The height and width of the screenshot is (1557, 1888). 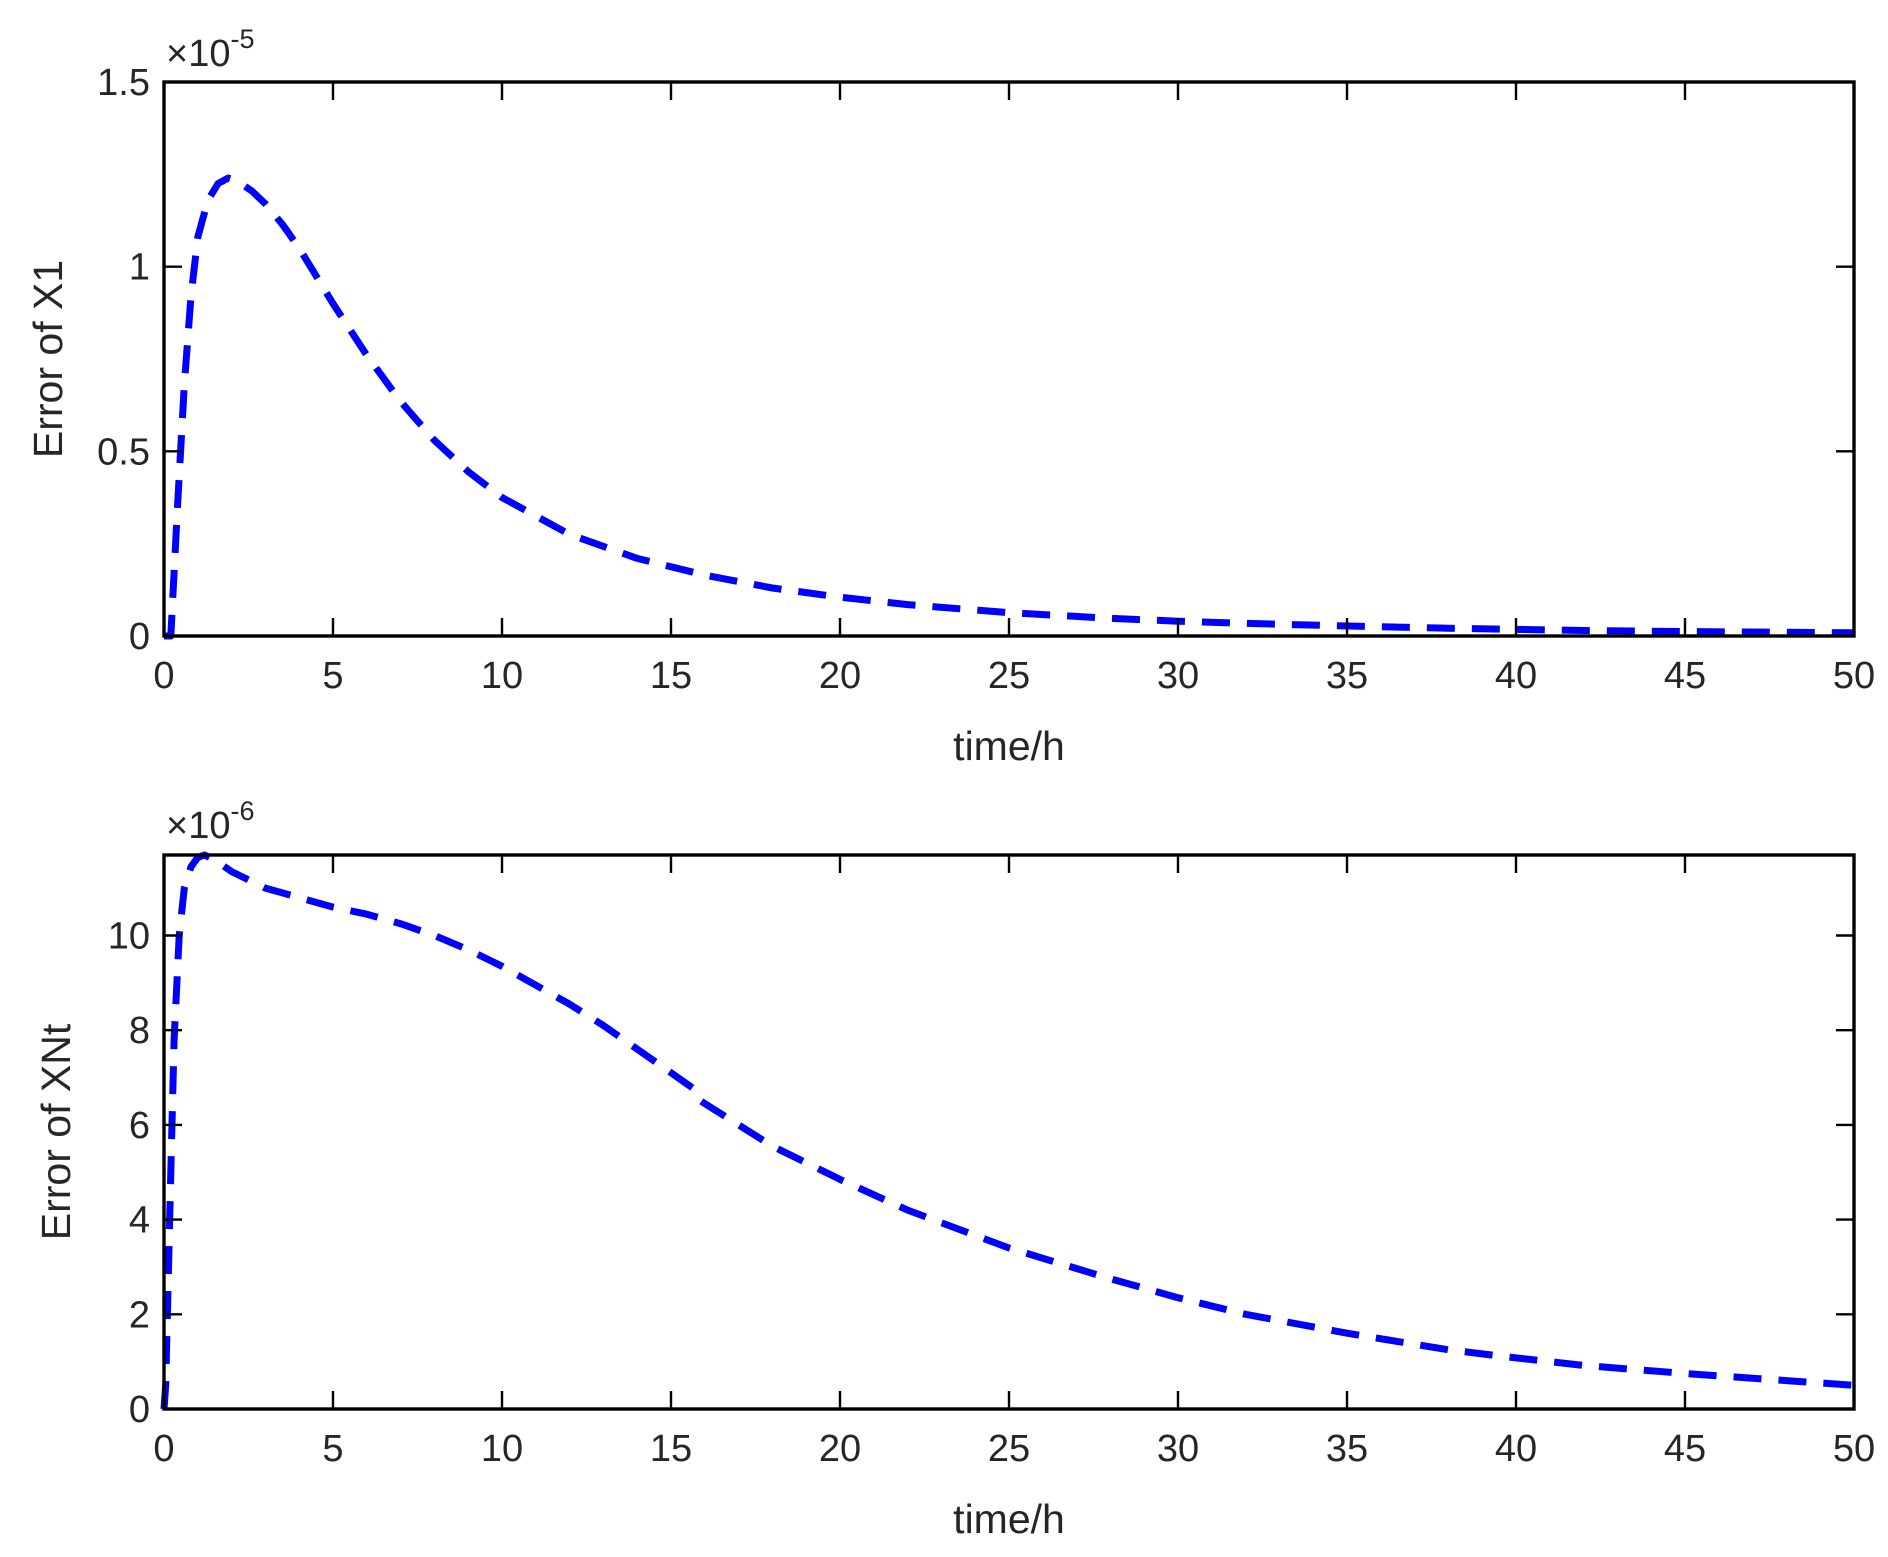 What do you see at coordinates (123, 452) in the screenshot?
I see `chart-error-x1-y-tick-label: 0.5` at bounding box center [123, 452].